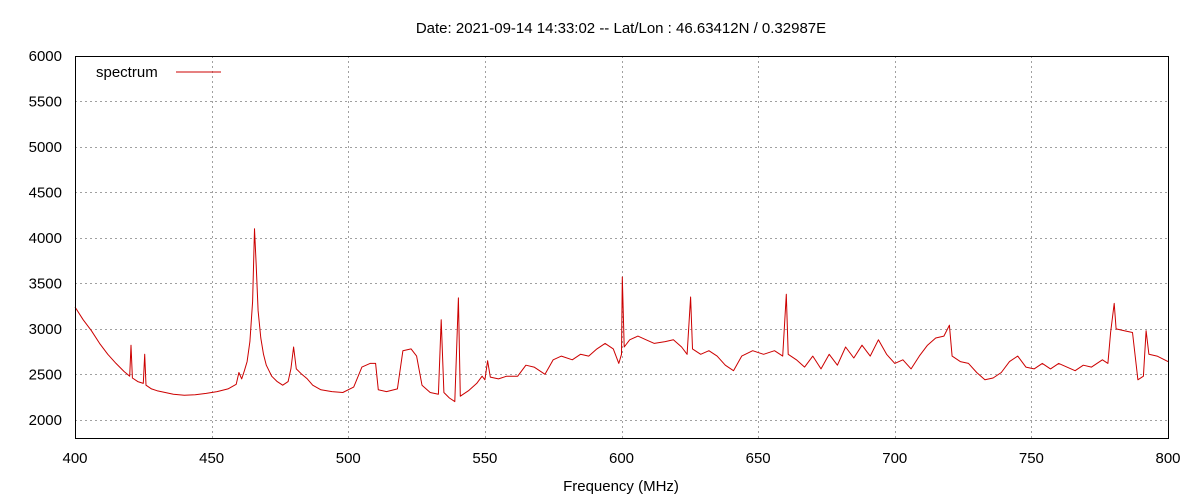  I want to click on x-tick-label: 550, so click(484, 458).